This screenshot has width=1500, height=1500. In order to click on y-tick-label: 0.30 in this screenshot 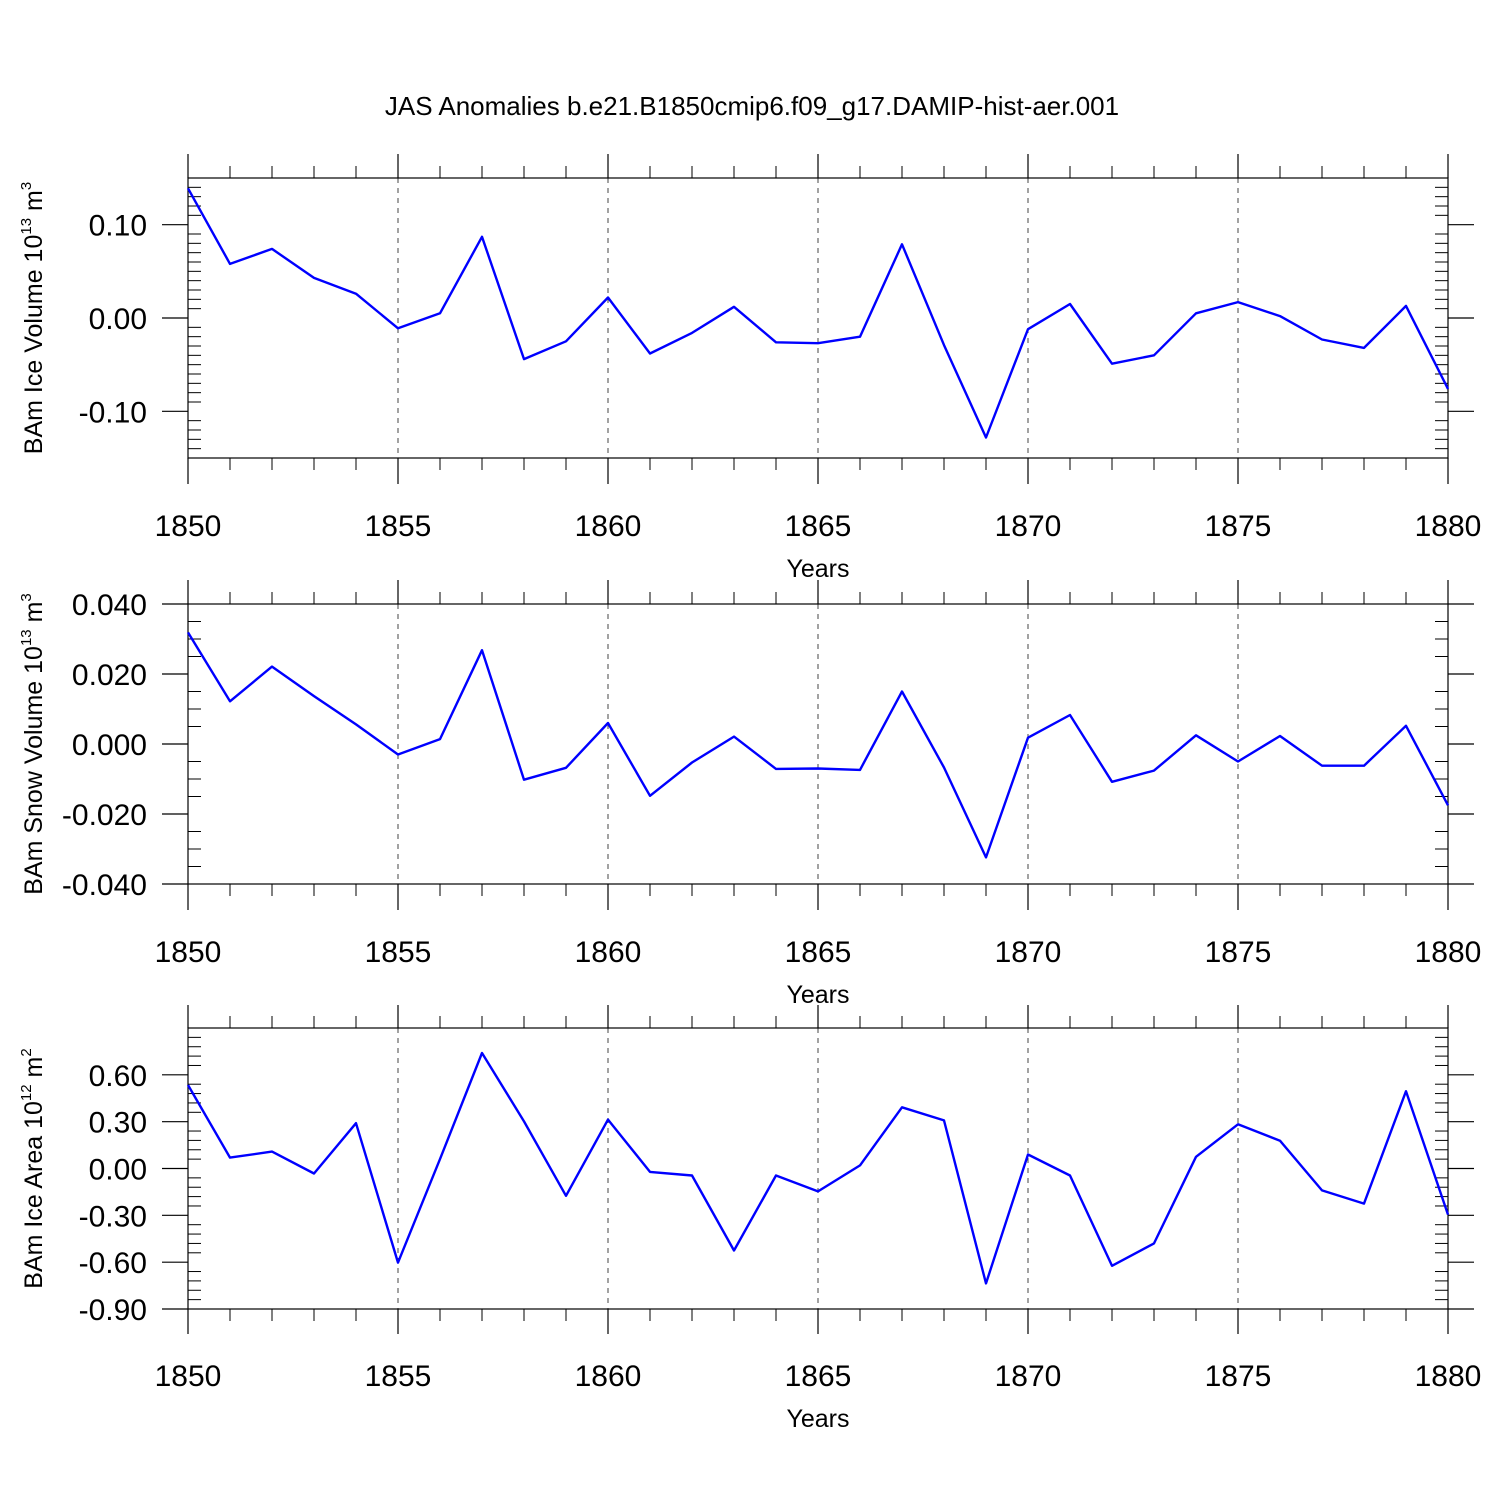, I will do `click(118, 1123)`.